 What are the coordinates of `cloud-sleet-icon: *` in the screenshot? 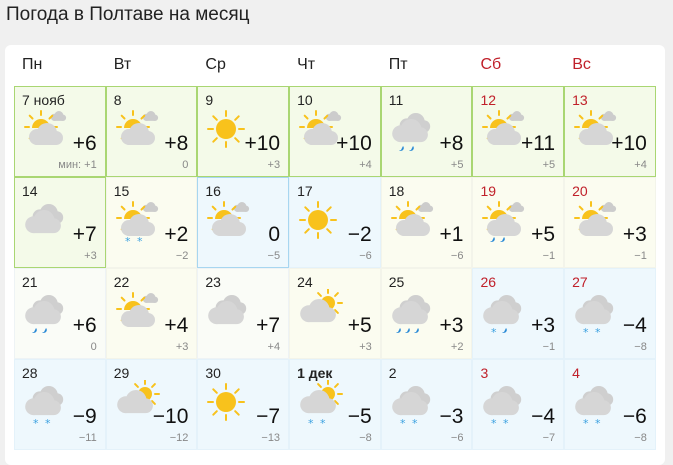 It's located at (502, 314).